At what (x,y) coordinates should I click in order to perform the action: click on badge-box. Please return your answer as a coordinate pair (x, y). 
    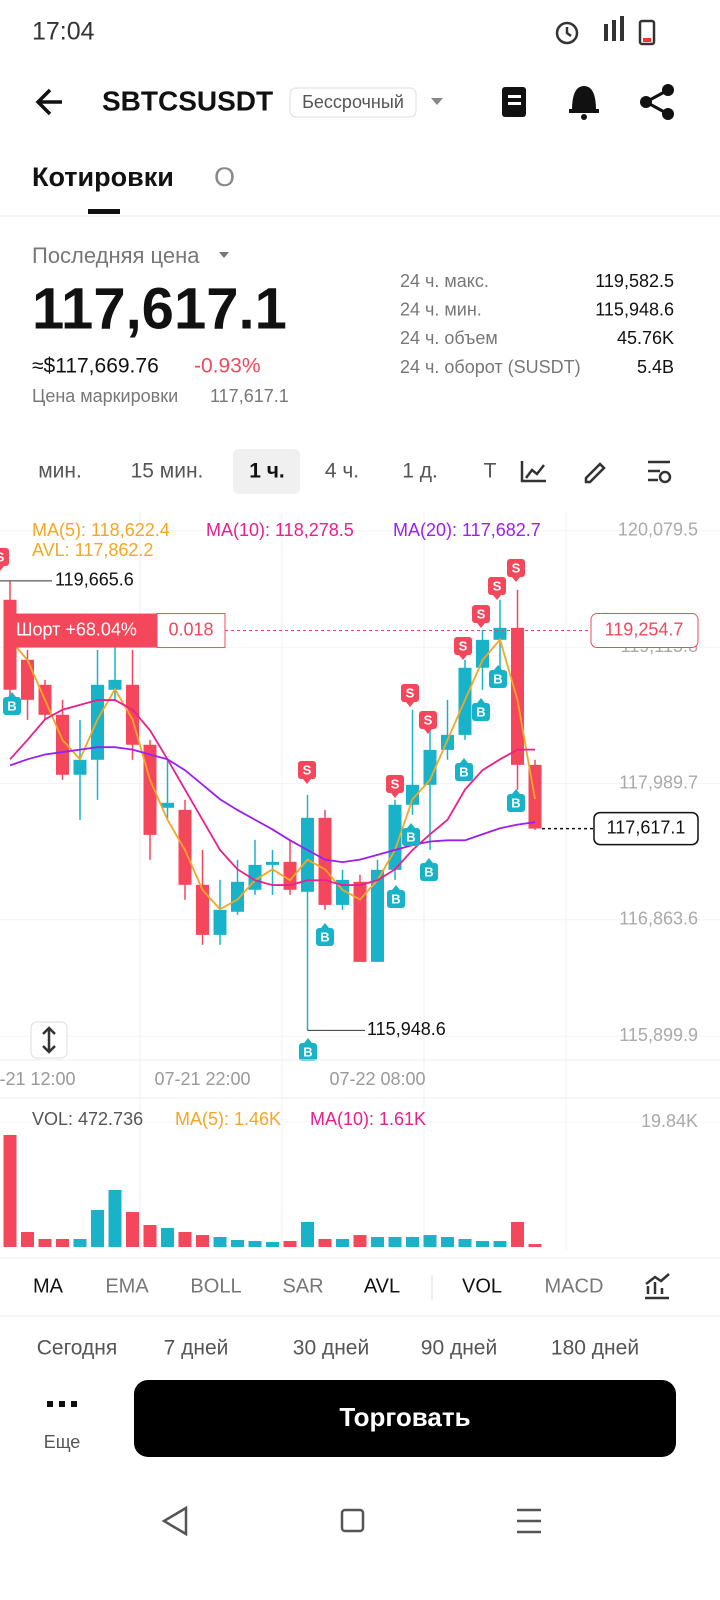
    Looking at the image, I should click on (353, 102).